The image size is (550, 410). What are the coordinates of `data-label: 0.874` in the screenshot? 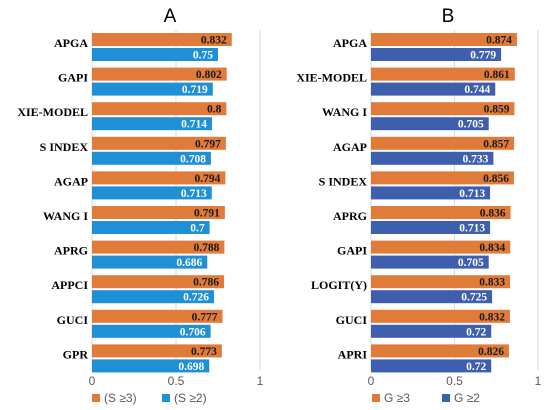 It's located at (499, 41).